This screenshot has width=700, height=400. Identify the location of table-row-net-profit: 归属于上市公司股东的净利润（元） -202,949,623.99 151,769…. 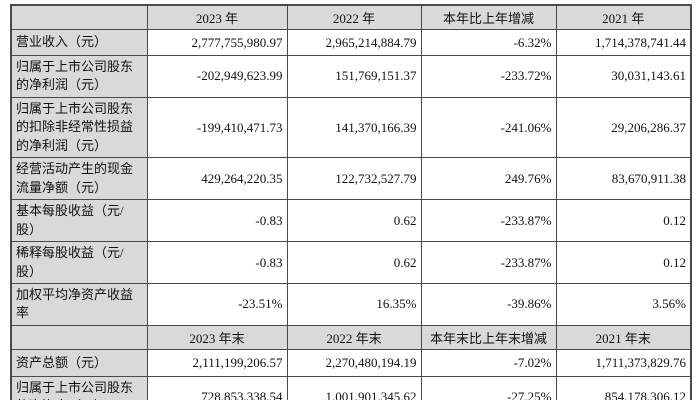
(351, 76).